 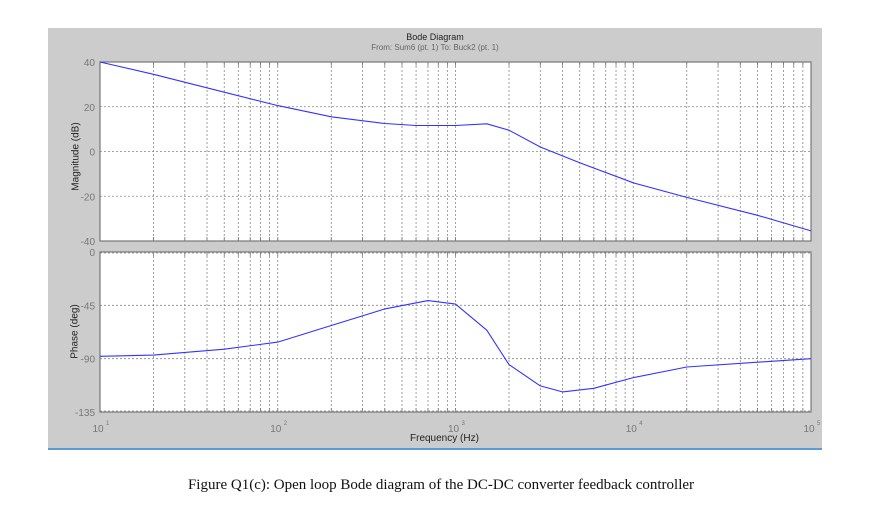 I want to click on y-tick-label: -90, so click(x=88, y=360).